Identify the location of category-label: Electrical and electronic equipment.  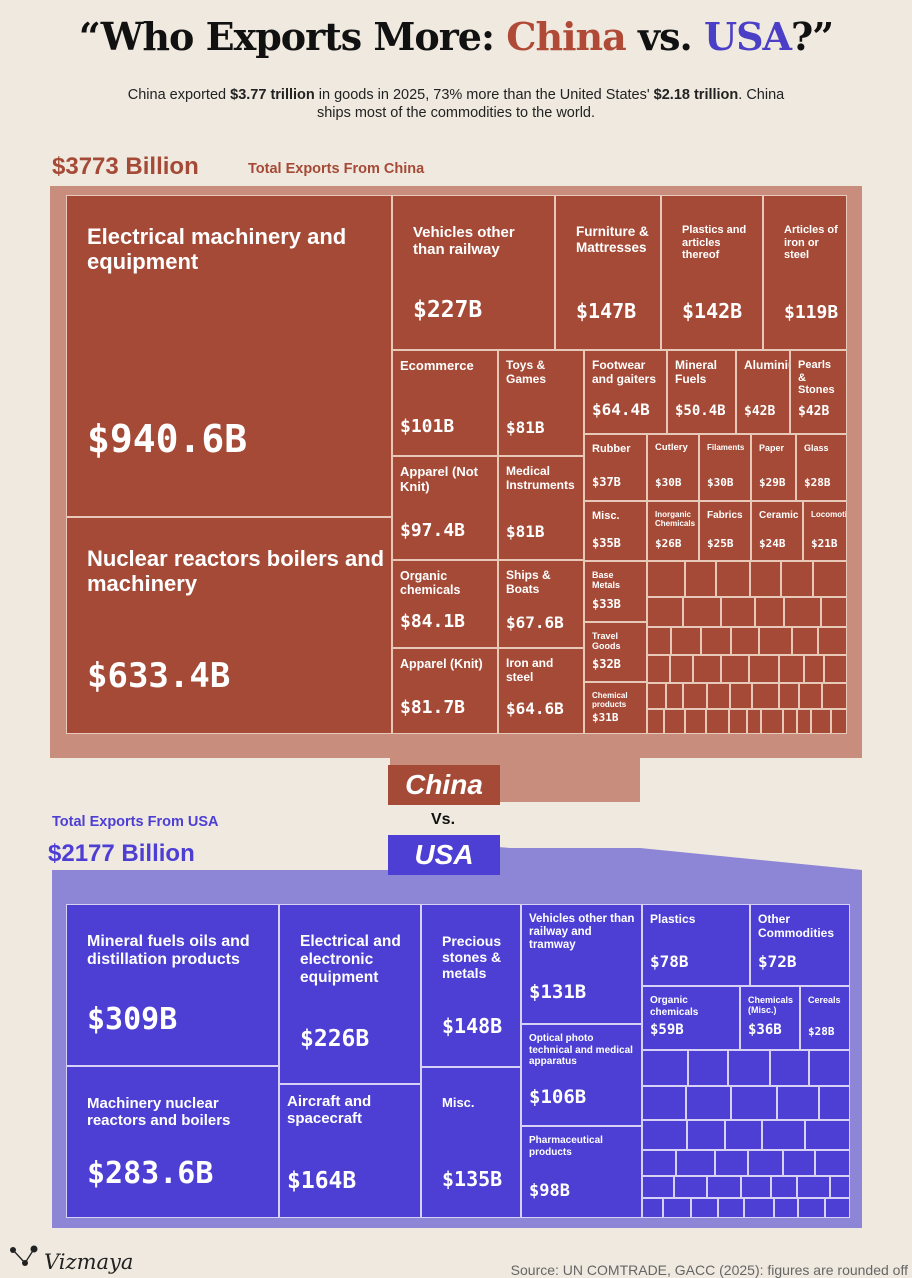
(350, 959).